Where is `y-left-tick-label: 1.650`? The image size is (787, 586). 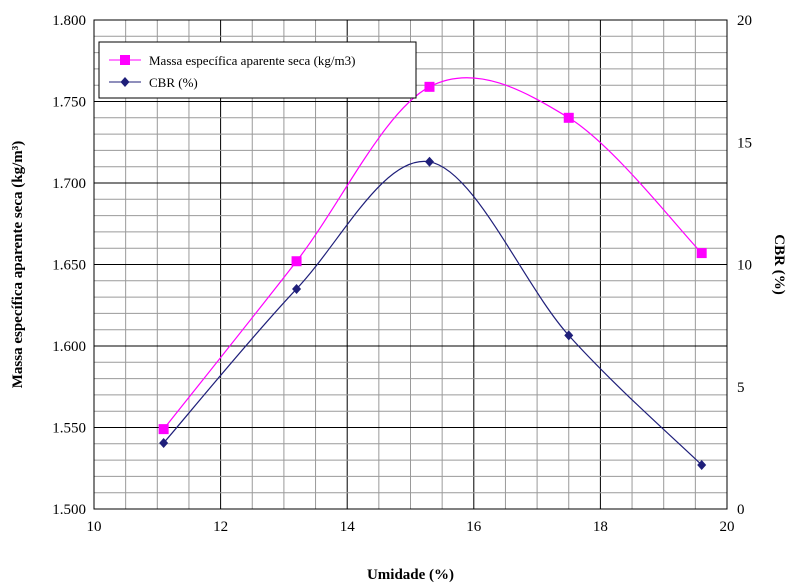
y-left-tick-label: 1.650 is located at coordinates (69, 266).